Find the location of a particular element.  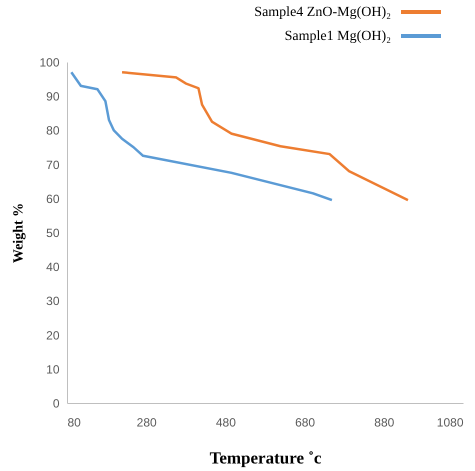

y-tick-label: 100 is located at coordinates (49, 63).